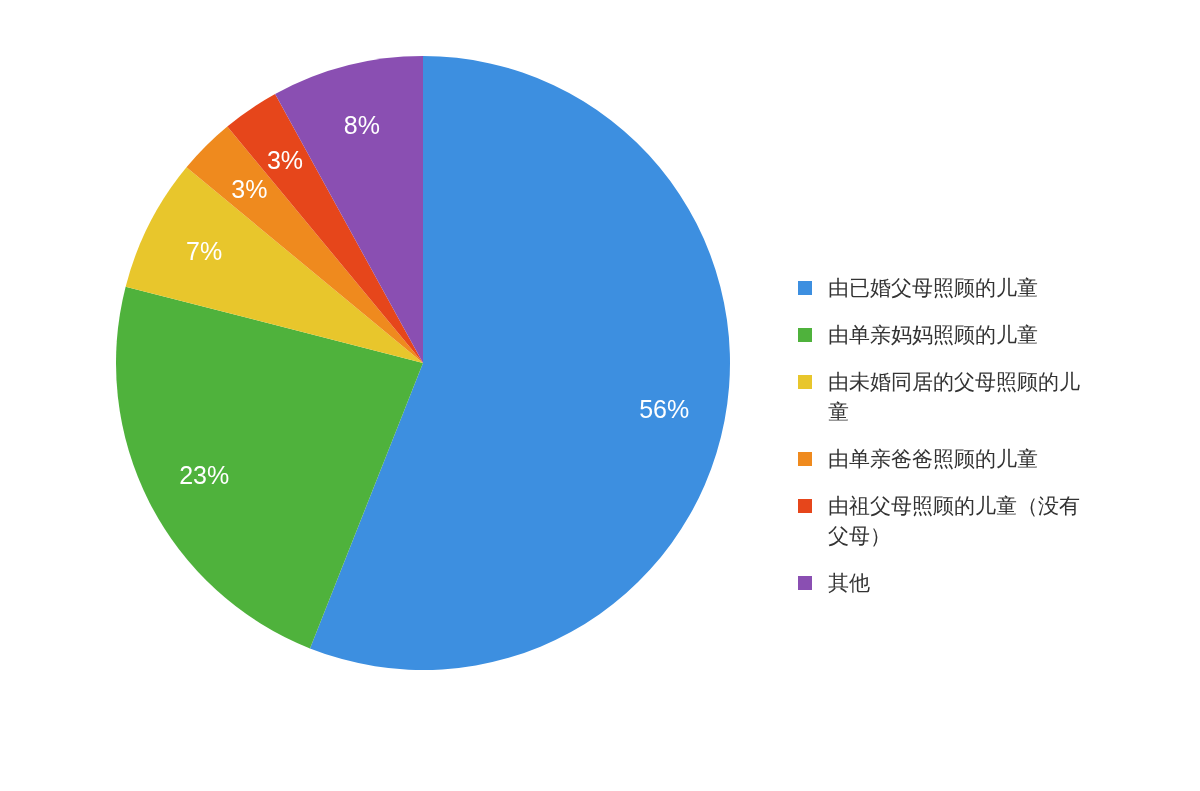  Describe the element at coordinates (954, 397) in the screenshot. I see `legend-label: 由未婚同居的父母照顾的儿童` at that location.